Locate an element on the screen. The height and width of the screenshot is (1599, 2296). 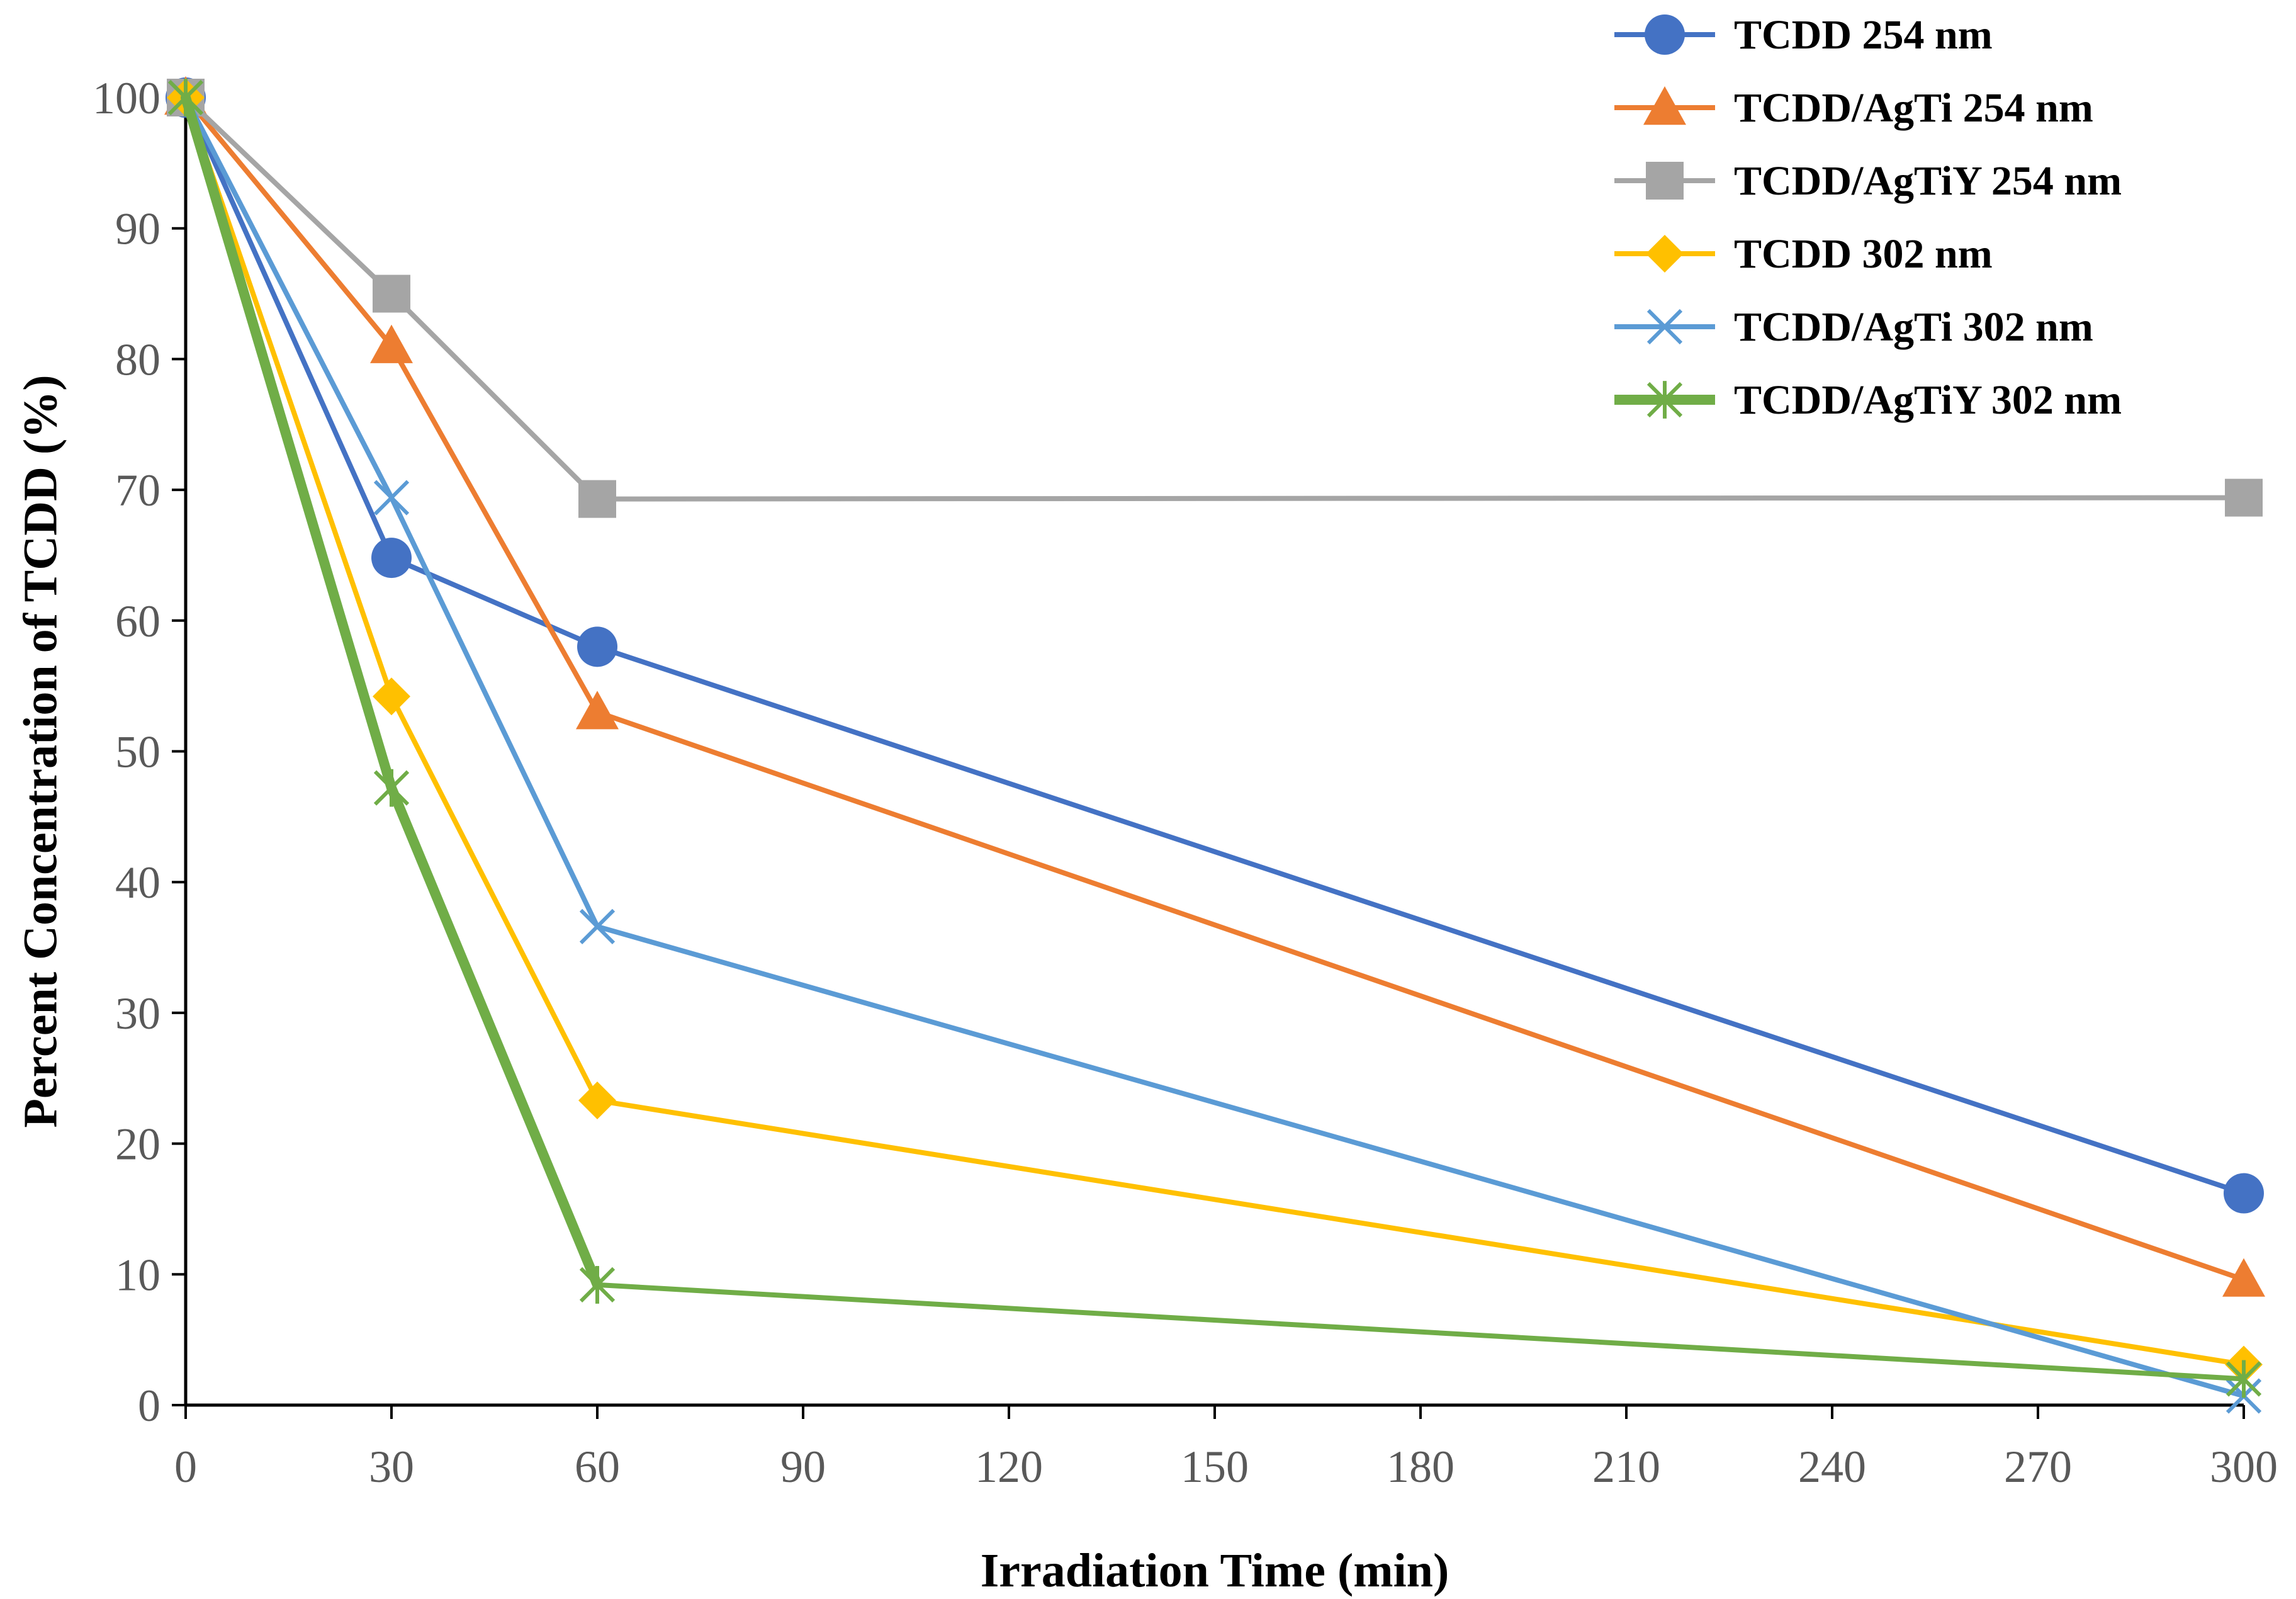
x-tick-label: 240 is located at coordinates (1832, 1467).